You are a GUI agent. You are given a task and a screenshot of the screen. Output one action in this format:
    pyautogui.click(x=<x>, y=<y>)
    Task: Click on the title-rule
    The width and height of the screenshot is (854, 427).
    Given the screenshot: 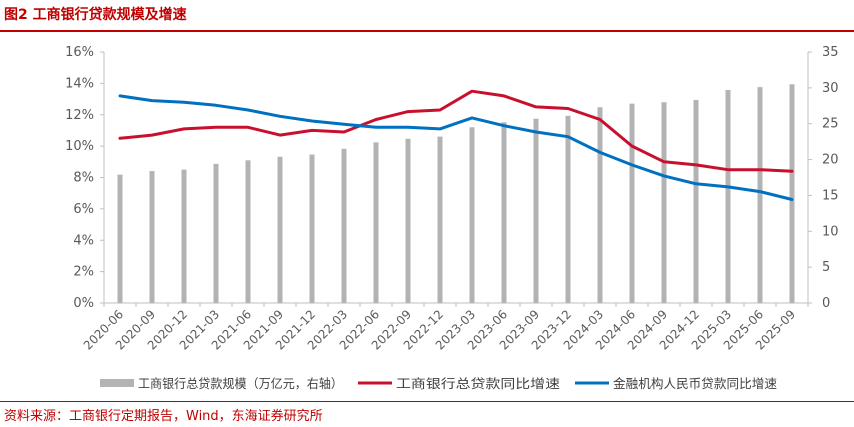 What is the action you would take?
    pyautogui.click(x=427, y=31)
    